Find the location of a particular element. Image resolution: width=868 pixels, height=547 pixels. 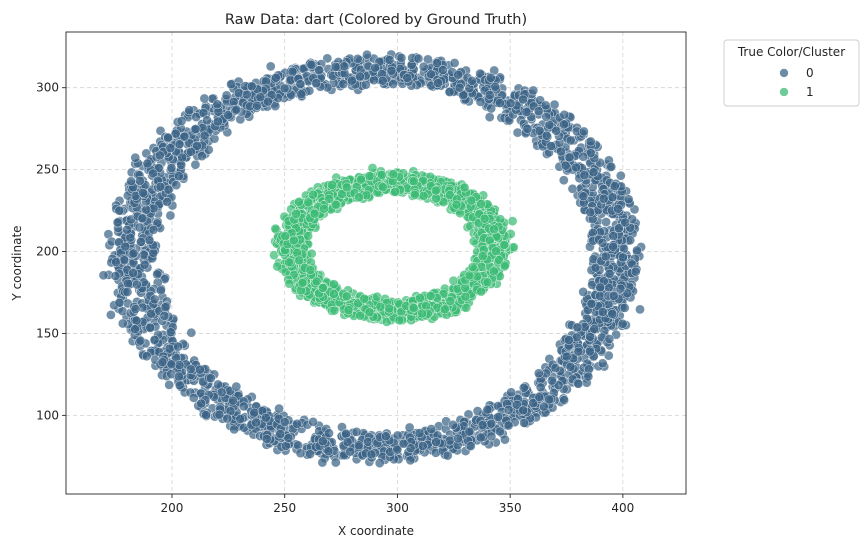

x-tick-label: 200 is located at coordinates (172, 508).